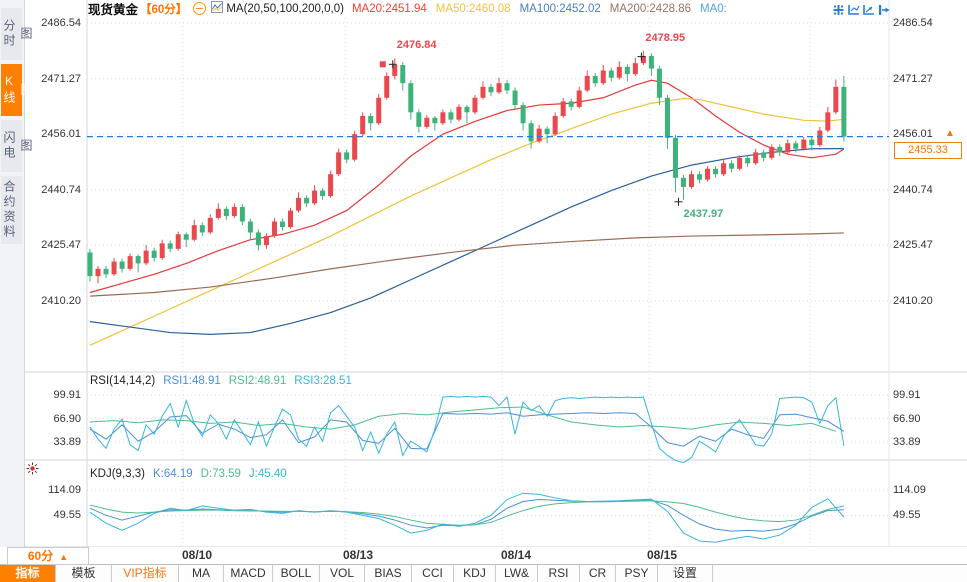 This screenshot has height=582, width=967. Describe the element at coordinates (388, 573) in the screenshot. I see `toolbar-tab-BIAS: BIAS` at that location.